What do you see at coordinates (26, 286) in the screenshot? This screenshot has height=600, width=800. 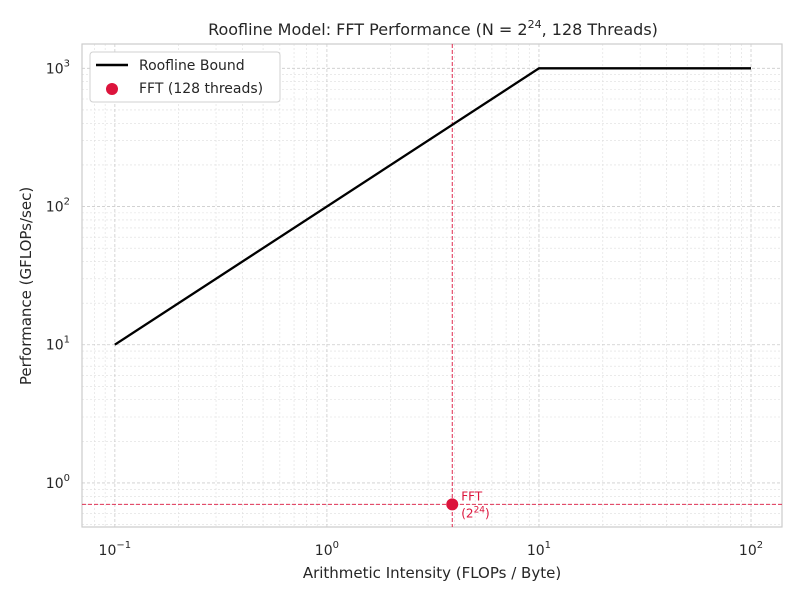 I see `y-axis-label: Performance (GFLOPs/sec)` at bounding box center [26, 286].